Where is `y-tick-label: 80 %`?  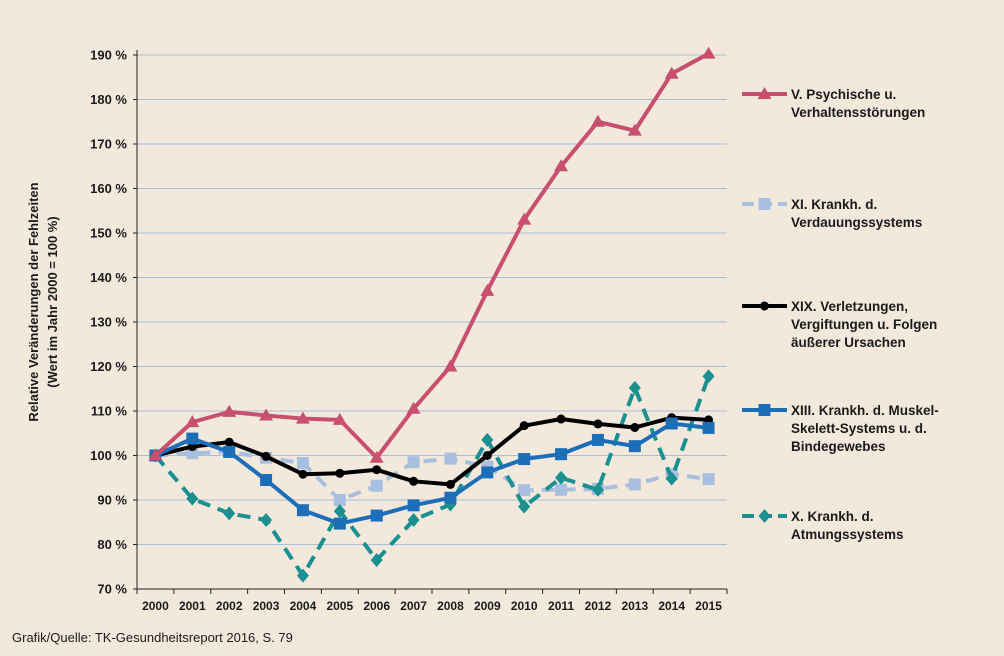
y-tick-label: 80 % is located at coordinates (112, 544).